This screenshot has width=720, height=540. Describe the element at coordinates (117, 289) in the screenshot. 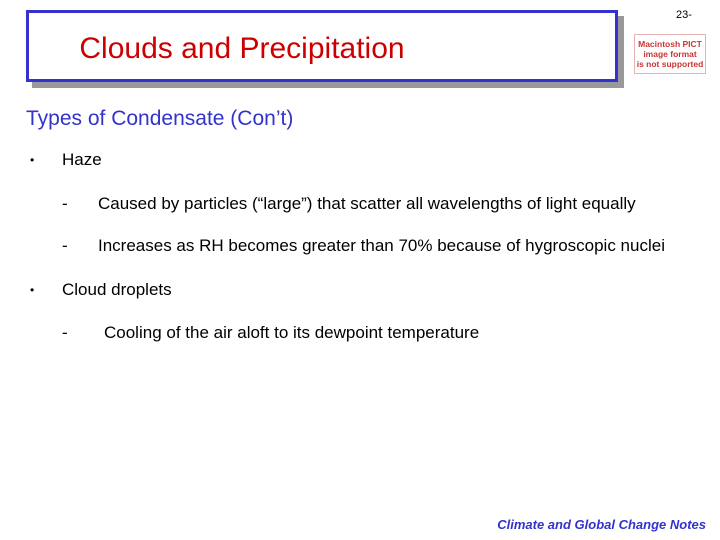

I see `bullet-text-cloud-droplets: Cloud droplets` at that location.